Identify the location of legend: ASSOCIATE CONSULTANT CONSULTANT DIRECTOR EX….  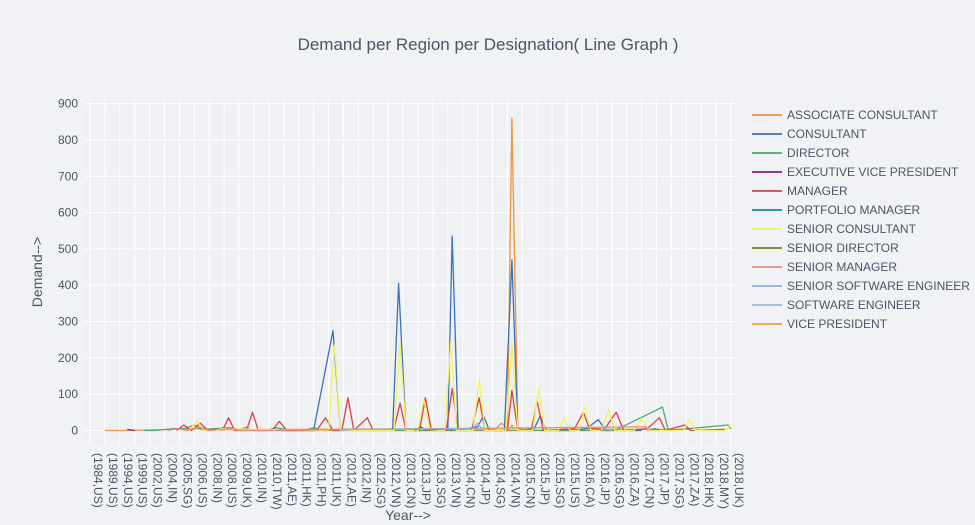
(861, 219).